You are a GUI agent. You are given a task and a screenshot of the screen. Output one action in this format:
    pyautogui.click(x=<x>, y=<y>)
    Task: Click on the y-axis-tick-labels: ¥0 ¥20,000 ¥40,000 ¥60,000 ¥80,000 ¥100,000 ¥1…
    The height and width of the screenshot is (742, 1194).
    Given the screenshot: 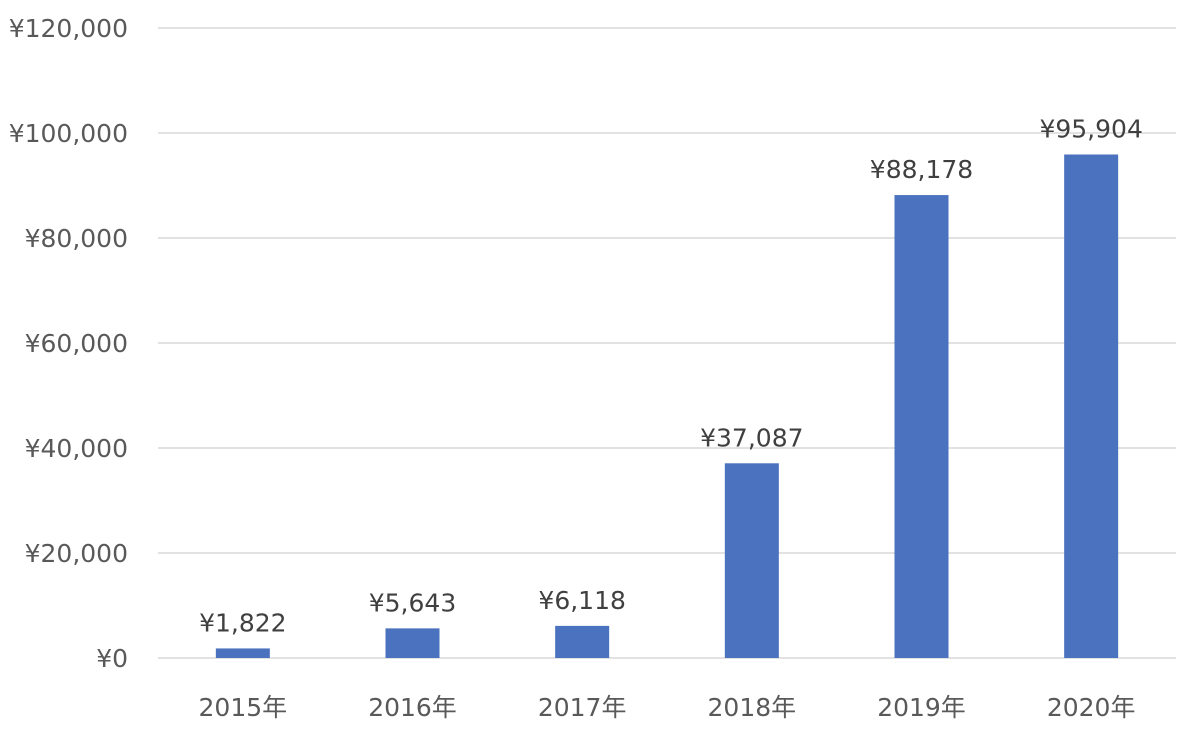 What is the action you would take?
    pyautogui.click(x=68, y=343)
    